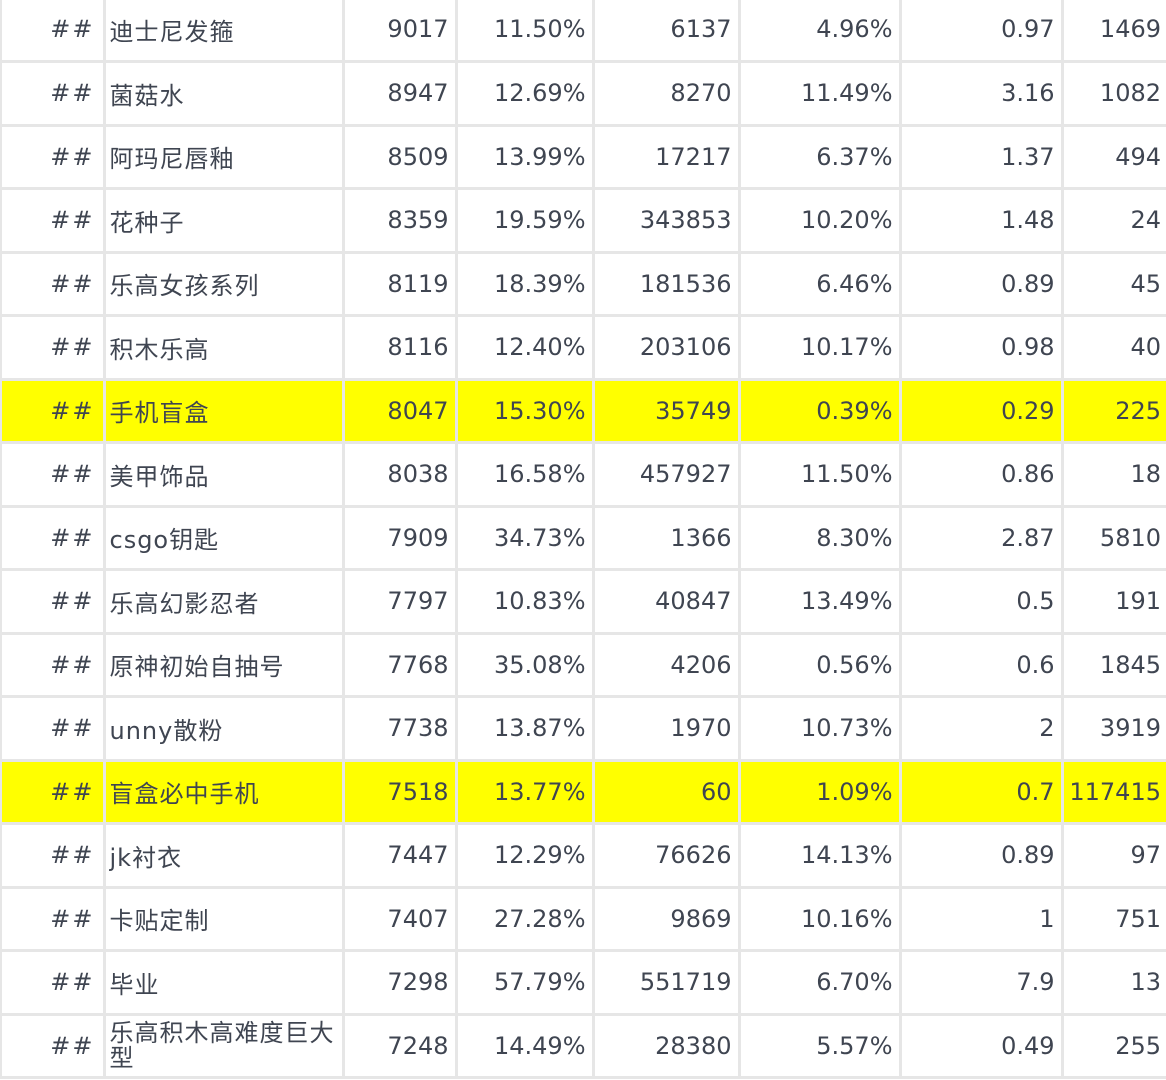 The height and width of the screenshot is (1080, 1166). I want to click on ratio-cell-5: 0.6, so click(980, 665).